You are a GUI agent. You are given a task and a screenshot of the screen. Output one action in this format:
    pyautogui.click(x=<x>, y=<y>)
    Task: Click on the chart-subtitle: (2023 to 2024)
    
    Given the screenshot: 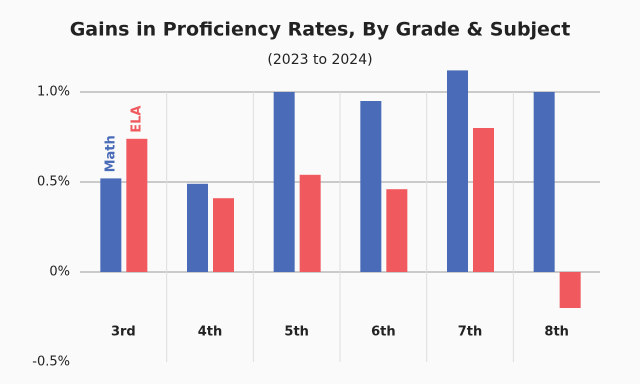 What is the action you would take?
    pyautogui.click(x=319, y=60)
    